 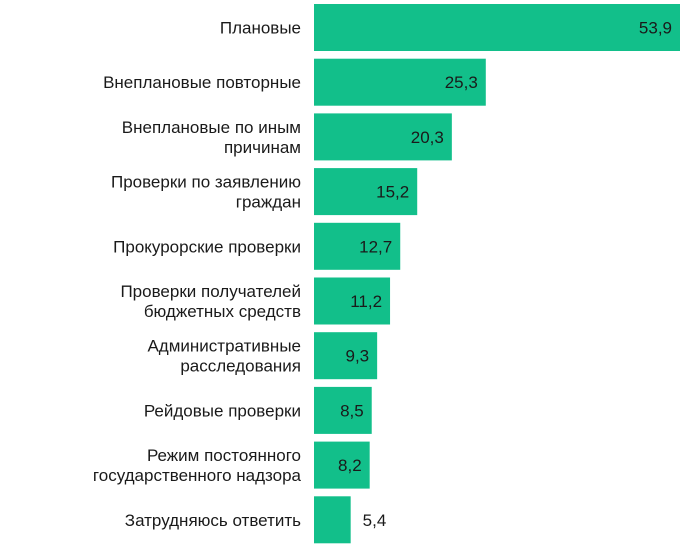 What do you see at coordinates (268, 202) in the screenshot?
I see `category-label-line: граждан` at bounding box center [268, 202].